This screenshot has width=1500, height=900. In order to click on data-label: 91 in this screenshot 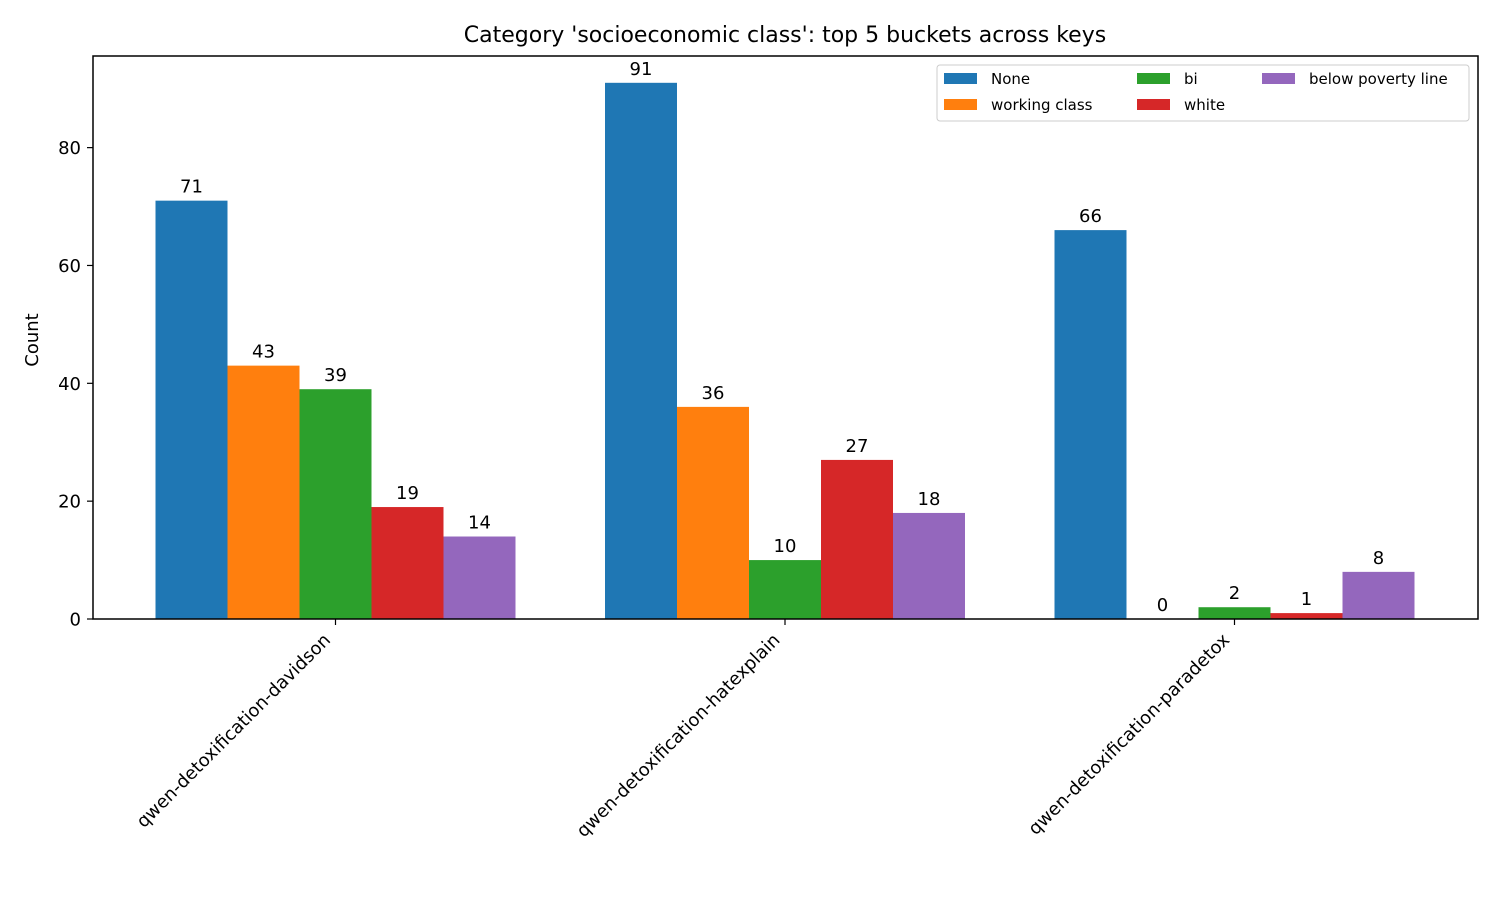, I will do `click(641, 69)`.